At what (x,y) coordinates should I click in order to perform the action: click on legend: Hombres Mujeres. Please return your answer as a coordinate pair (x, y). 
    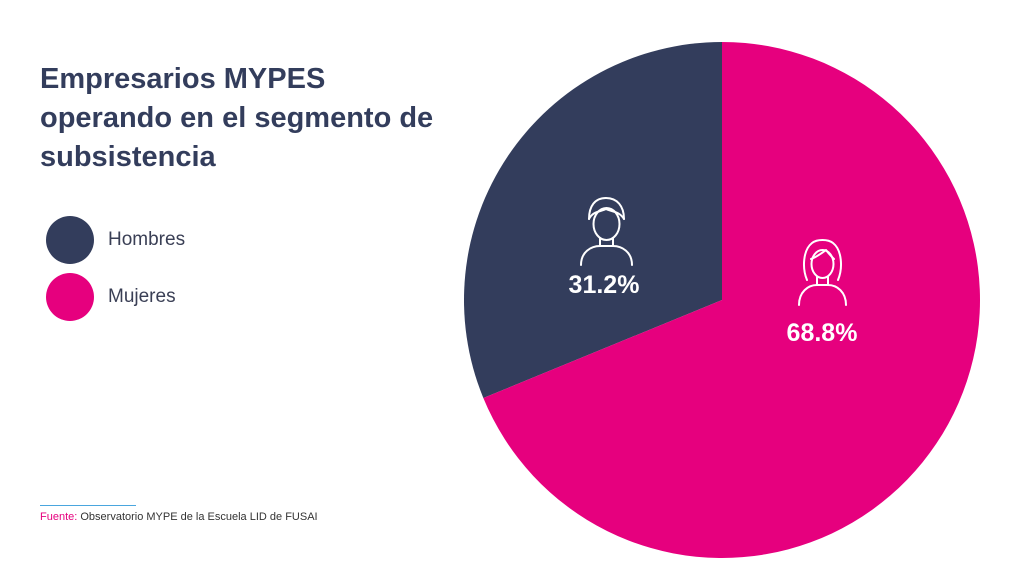
    Looking at the image, I should click on (115, 272).